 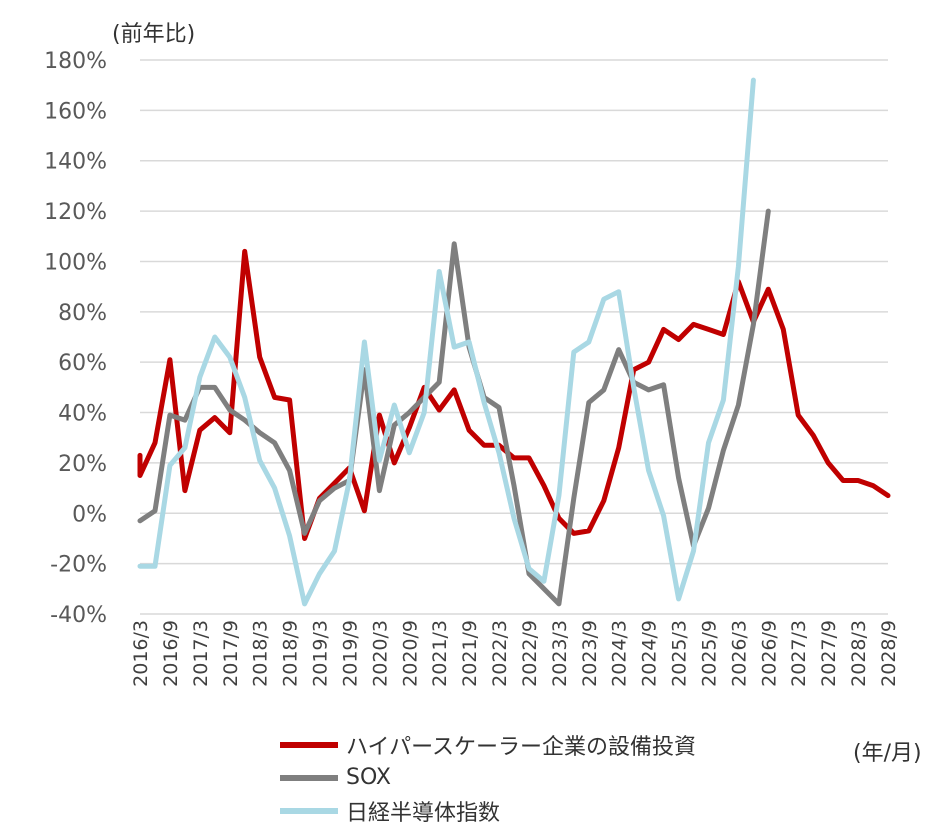 I want to click on x-tick-label: 2026/9, so click(x=769, y=653).